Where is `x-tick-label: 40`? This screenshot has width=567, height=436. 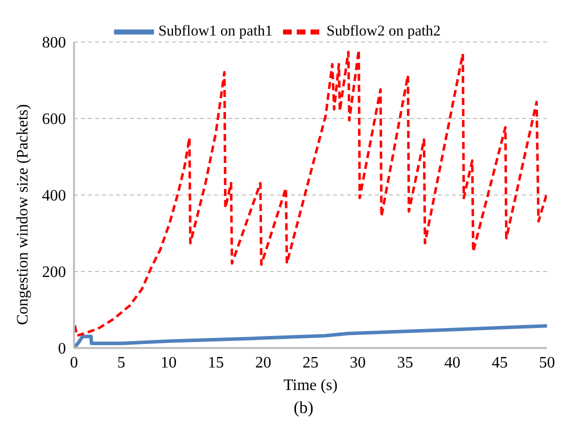 x-tick-label: 40 is located at coordinates (452, 363).